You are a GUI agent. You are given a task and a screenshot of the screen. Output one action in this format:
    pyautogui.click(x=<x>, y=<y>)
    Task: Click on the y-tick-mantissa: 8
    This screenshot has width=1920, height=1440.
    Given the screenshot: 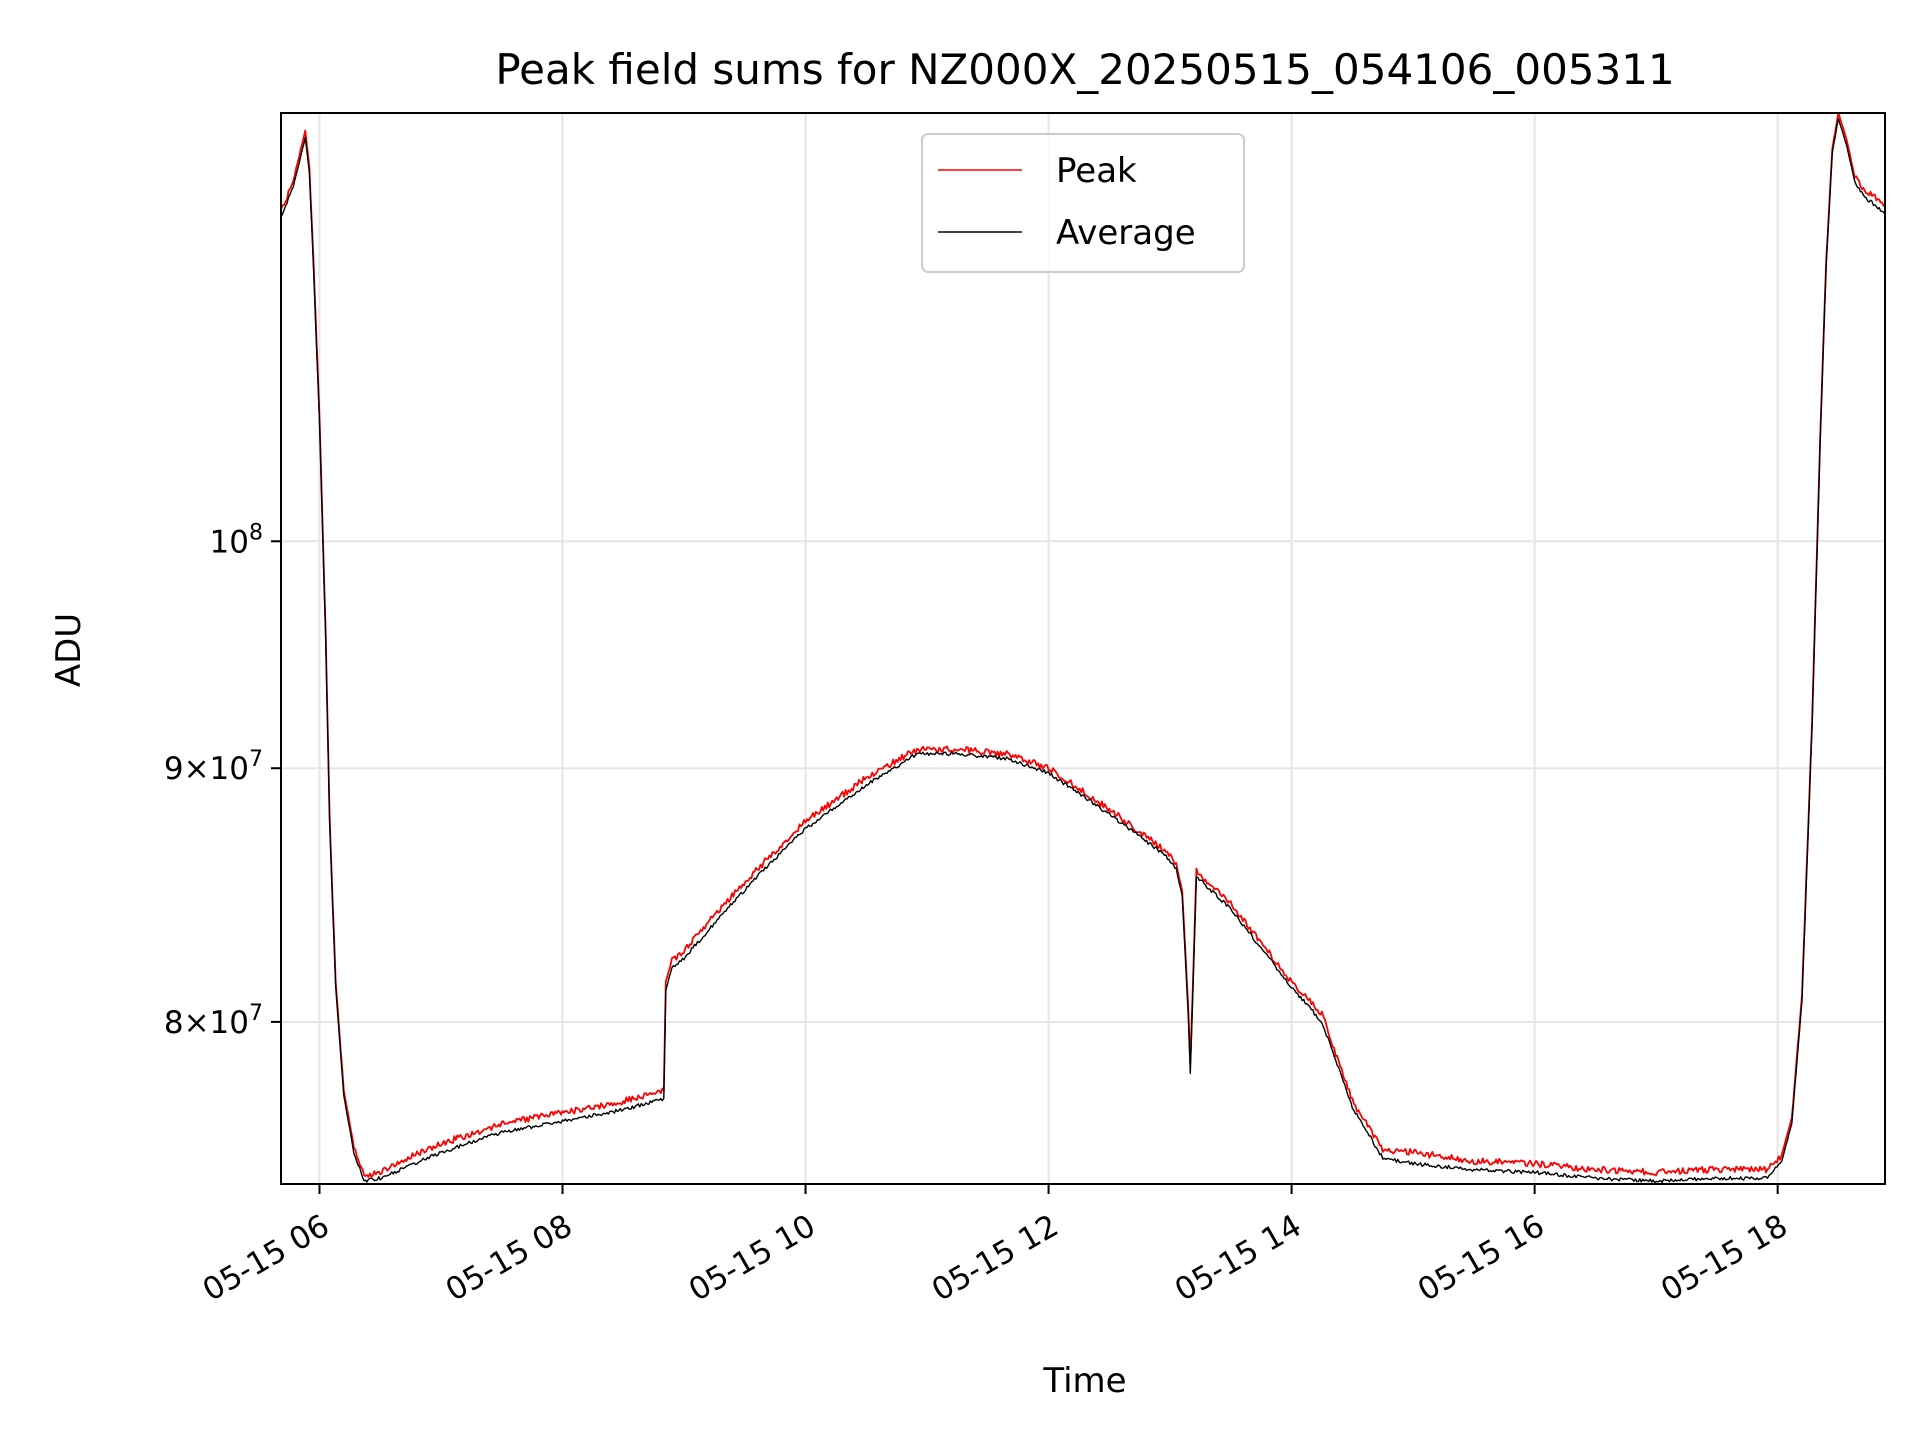 What is the action you would take?
    pyautogui.click(x=174, y=1023)
    